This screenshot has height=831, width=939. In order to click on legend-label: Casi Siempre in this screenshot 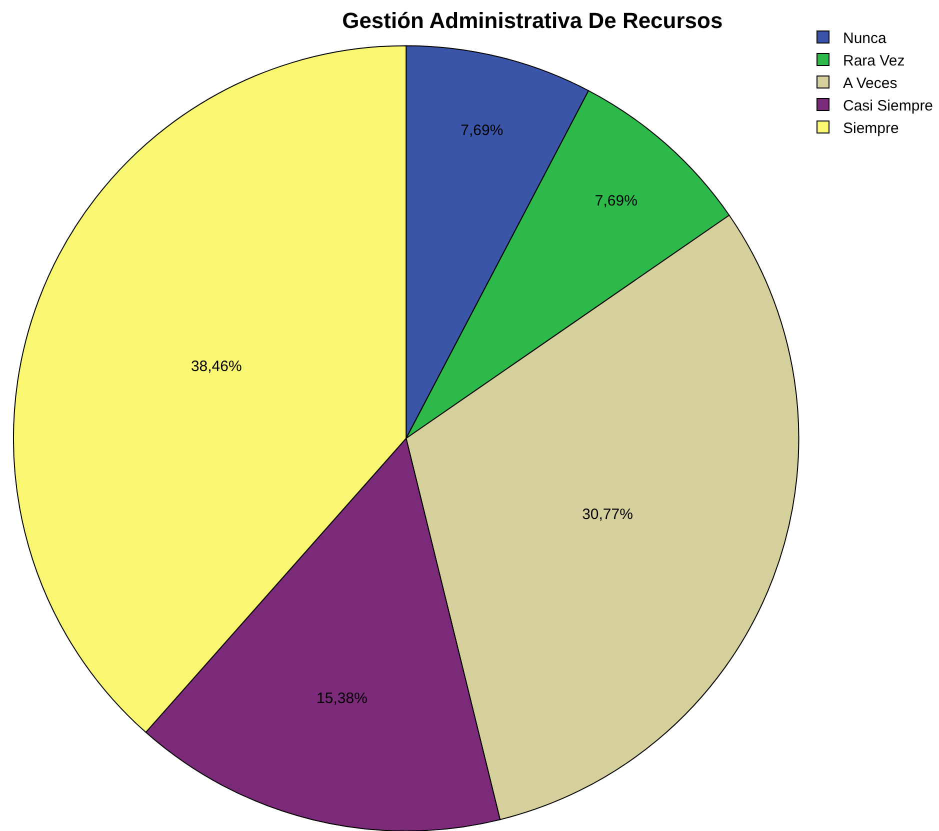, I will do `click(888, 105)`.